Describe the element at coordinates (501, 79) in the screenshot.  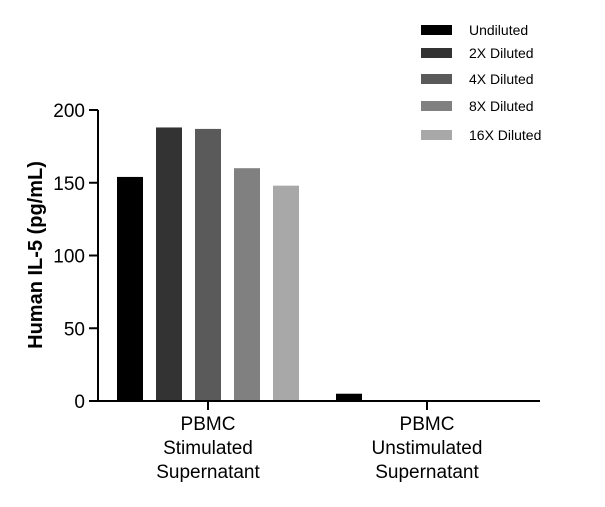
I see `legend-label: 4X Diluted` at that location.